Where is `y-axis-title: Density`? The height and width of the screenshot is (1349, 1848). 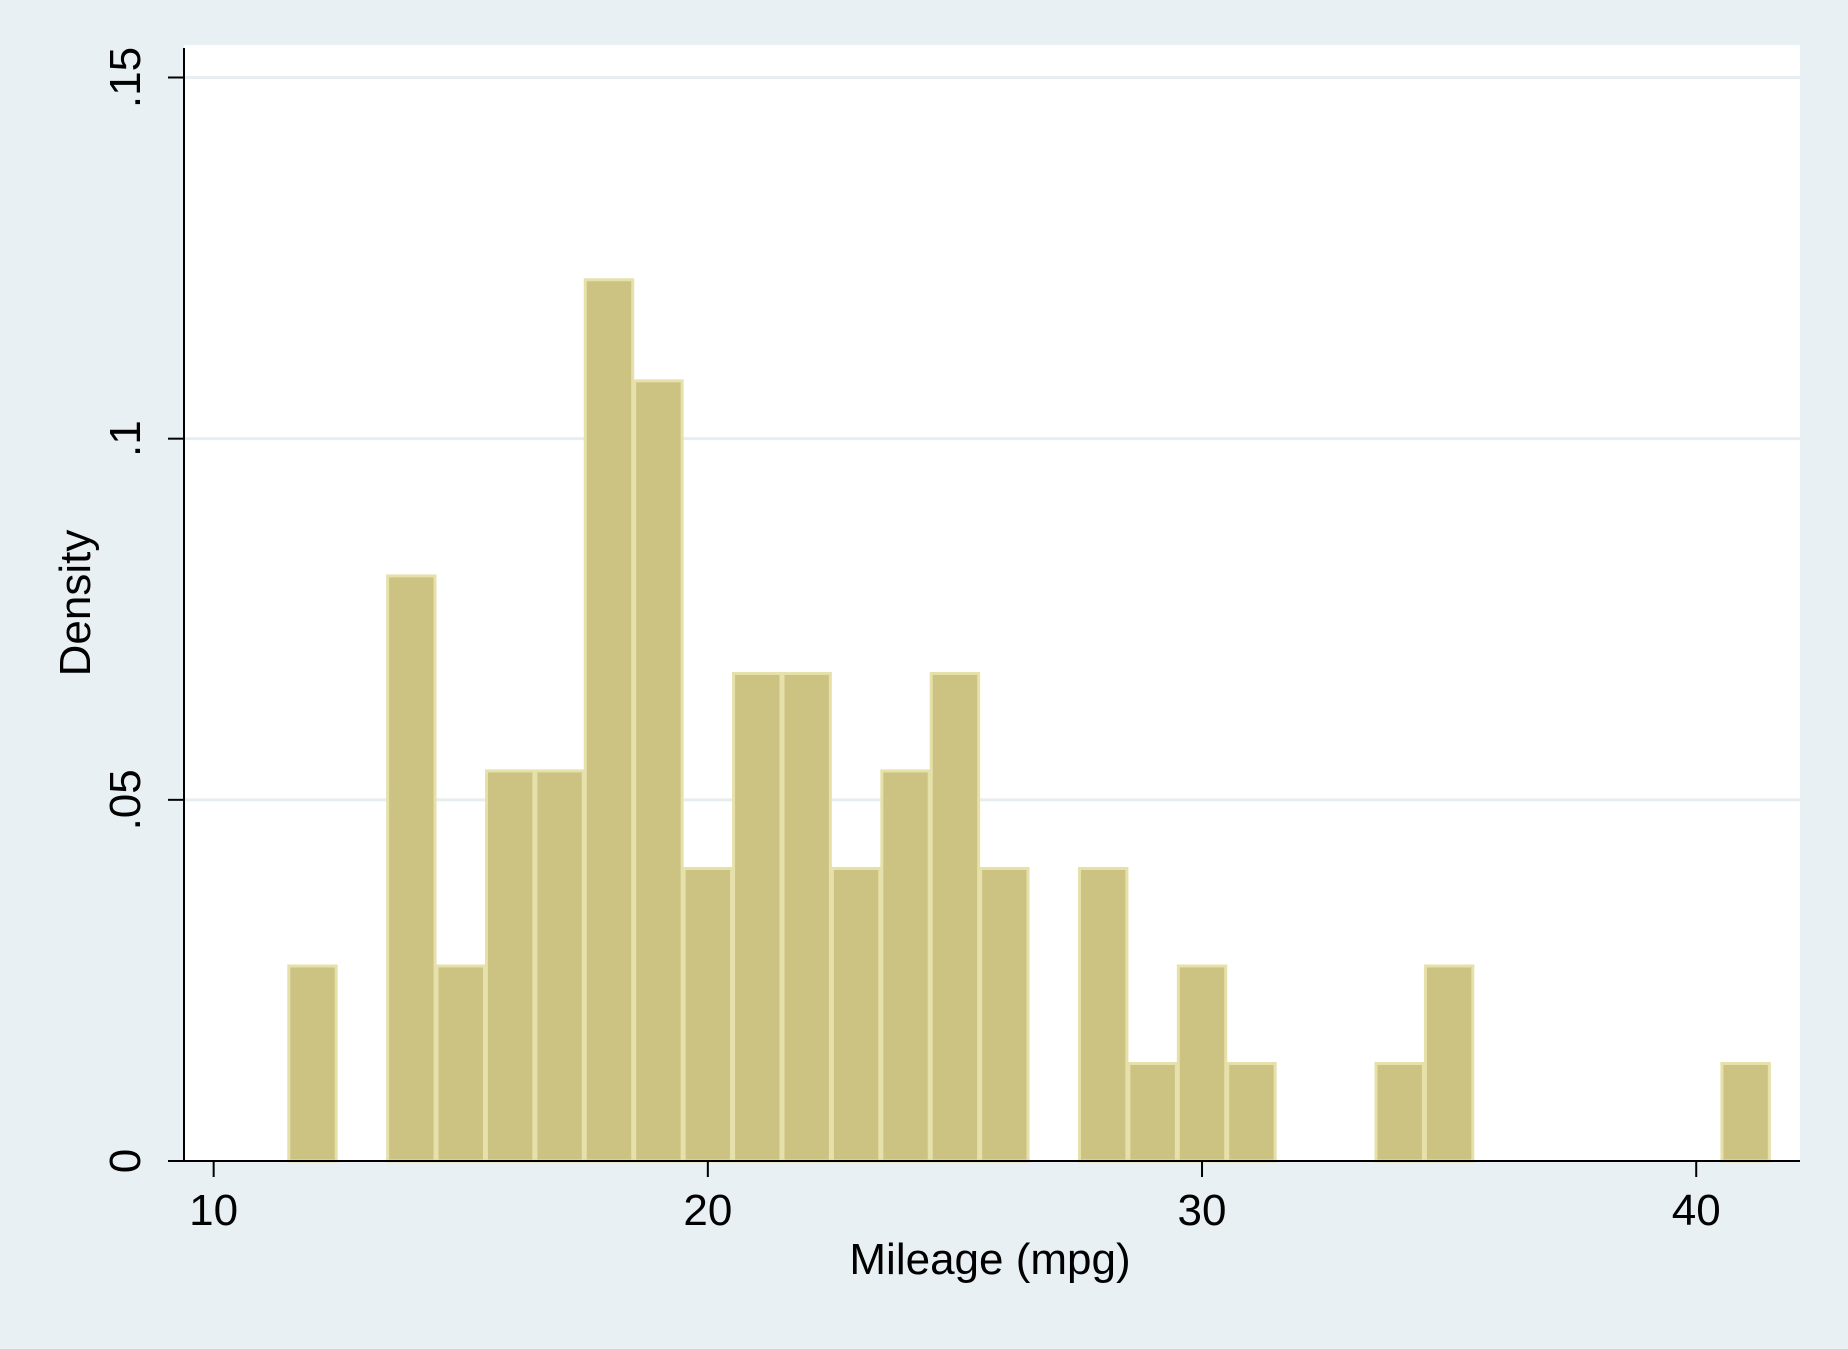 y-axis-title: Density is located at coordinates (75, 603).